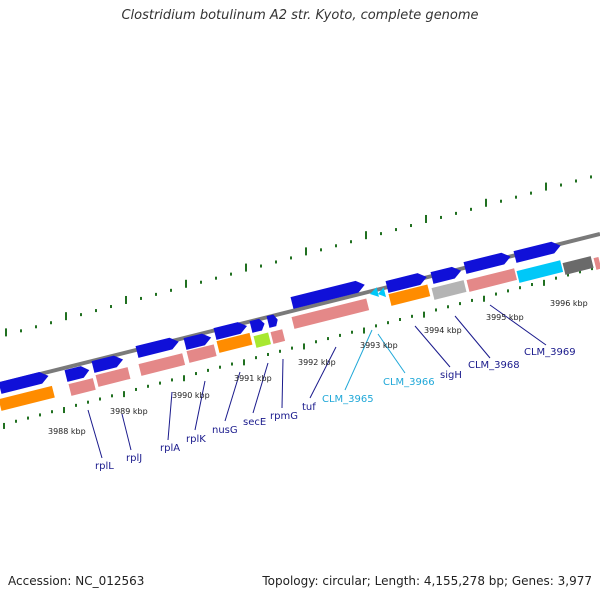  Describe the element at coordinates (253, 378) in the screenshot. I see `kbp-label: 3991 kbp` at that location.